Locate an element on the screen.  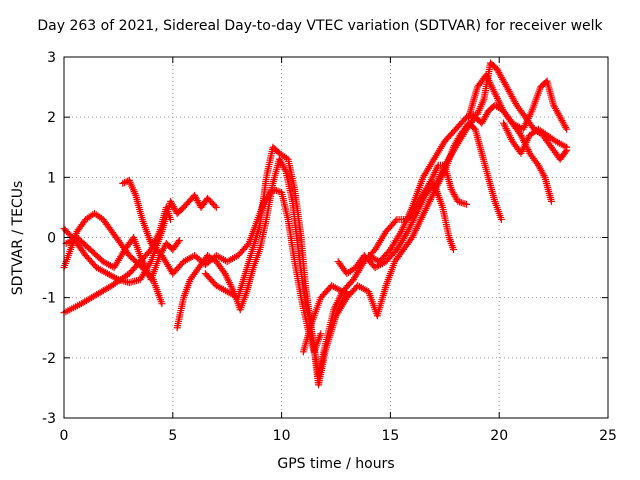
y-tick-label: 2 is located at coordinates (51, 118).